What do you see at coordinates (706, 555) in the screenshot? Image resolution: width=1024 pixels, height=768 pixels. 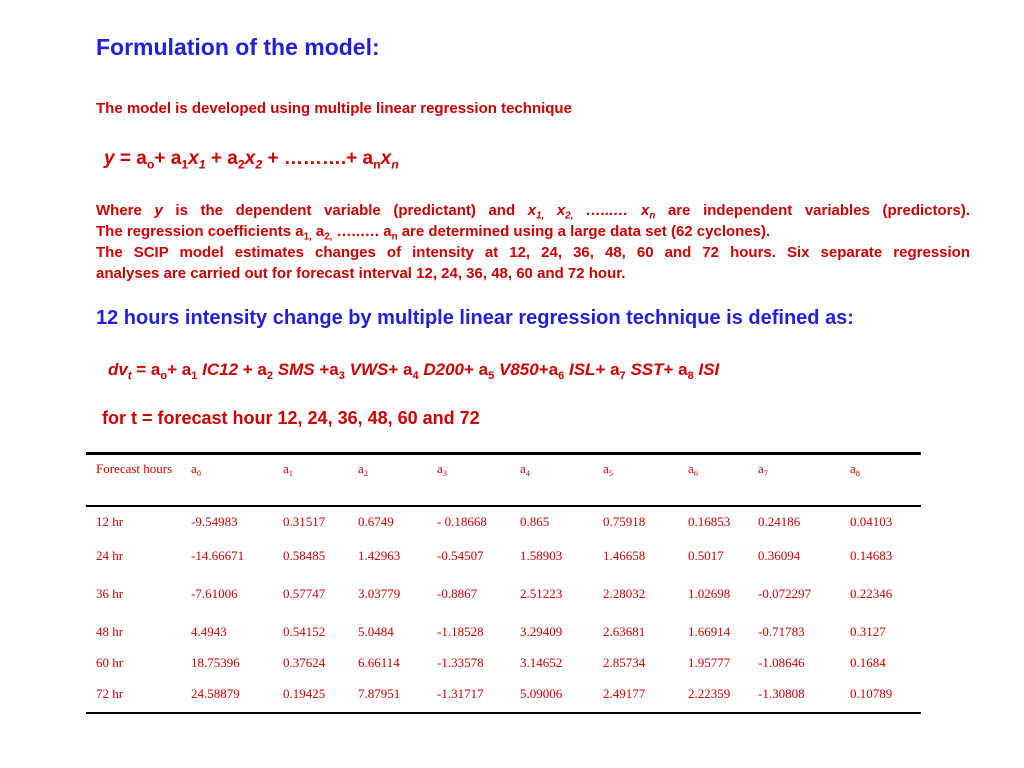 I see `coef-cell: 0.5017` at bounding box center [706, 555].